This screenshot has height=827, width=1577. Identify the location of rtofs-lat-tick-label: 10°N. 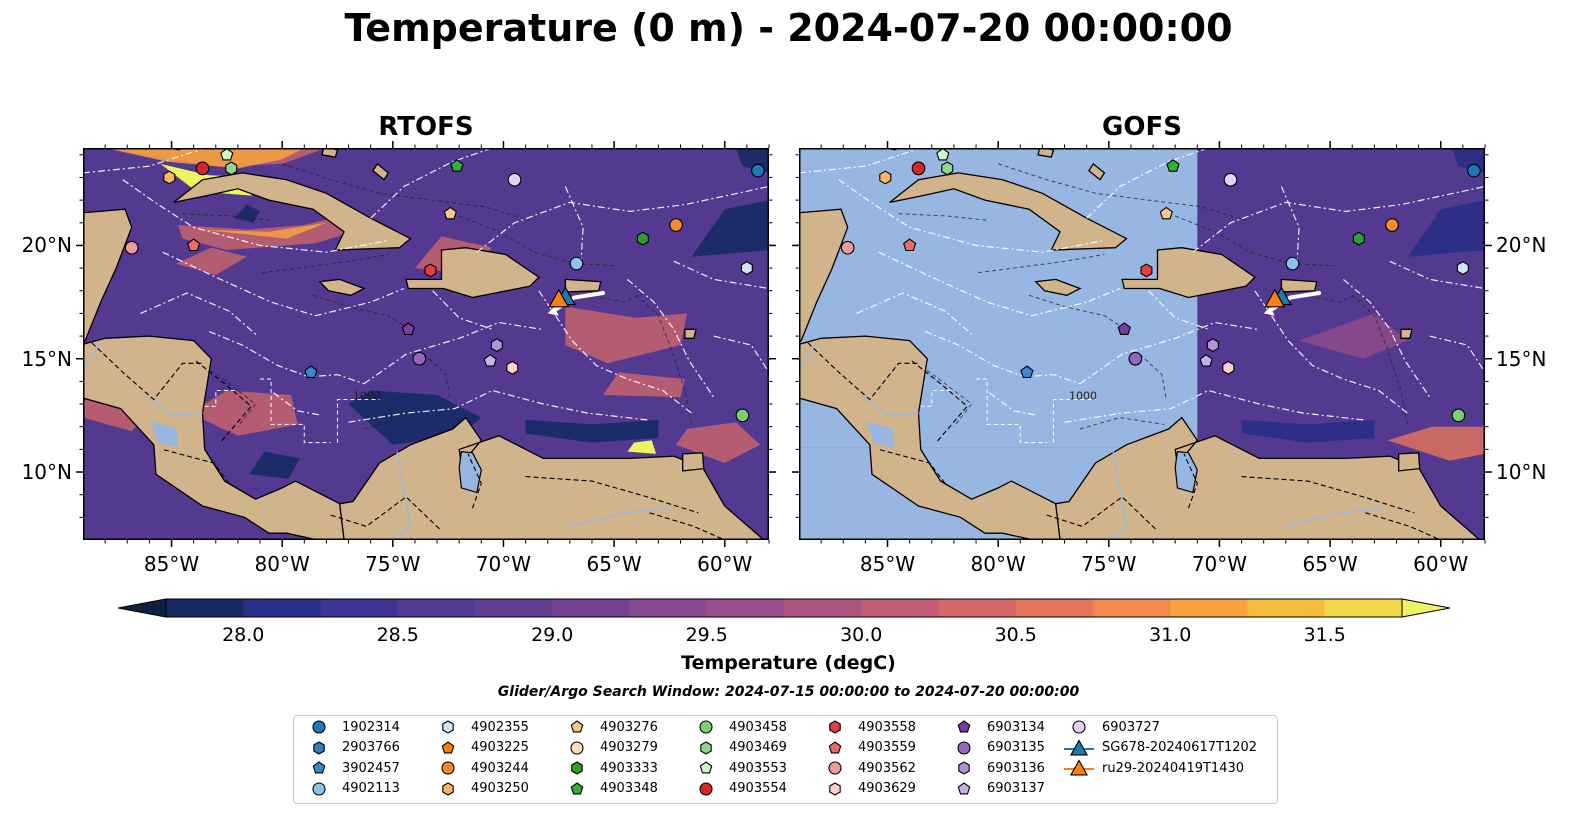
(46, 472).